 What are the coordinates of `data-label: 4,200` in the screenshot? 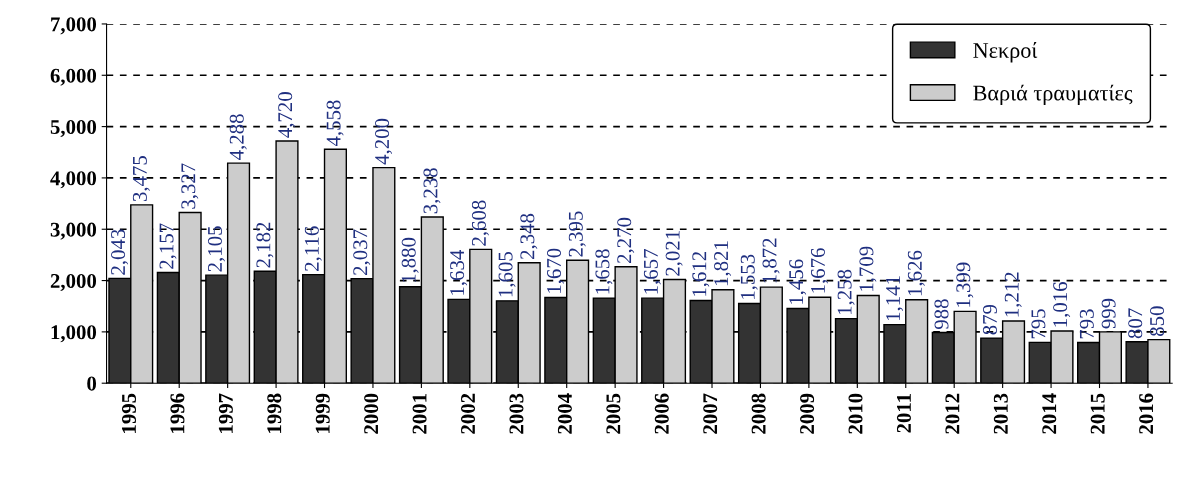 It's located at (384, 141).